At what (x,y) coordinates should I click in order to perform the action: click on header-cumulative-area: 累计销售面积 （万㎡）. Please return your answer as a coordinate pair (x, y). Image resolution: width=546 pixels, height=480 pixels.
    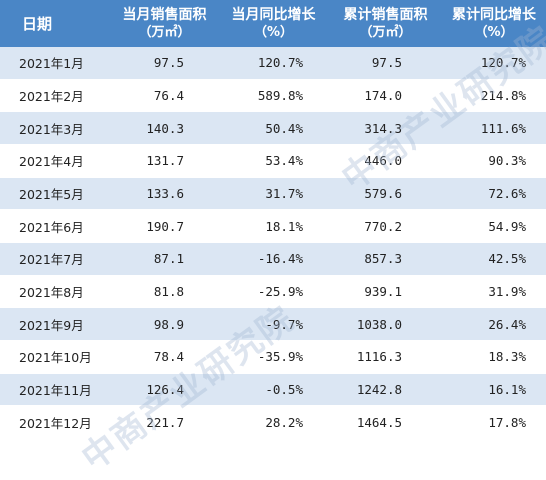
    Looking at the image, I should click on (385, 23).